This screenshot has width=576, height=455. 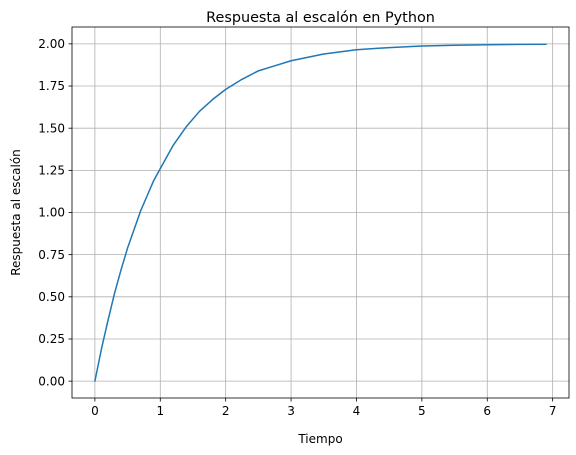 I want to click on x-tick-label: 1, so click(x=160, y=411).